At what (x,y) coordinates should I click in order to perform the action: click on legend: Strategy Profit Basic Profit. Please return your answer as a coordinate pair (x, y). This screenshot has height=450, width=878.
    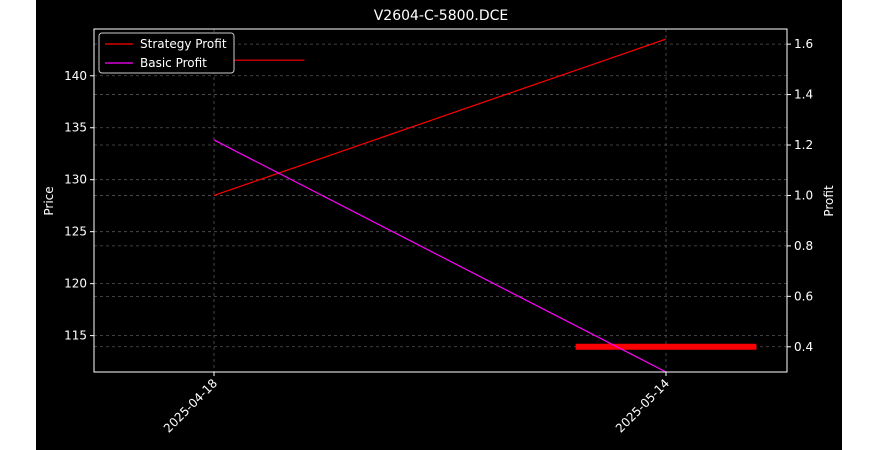
    Looking at the image, I should click on (166, 53).